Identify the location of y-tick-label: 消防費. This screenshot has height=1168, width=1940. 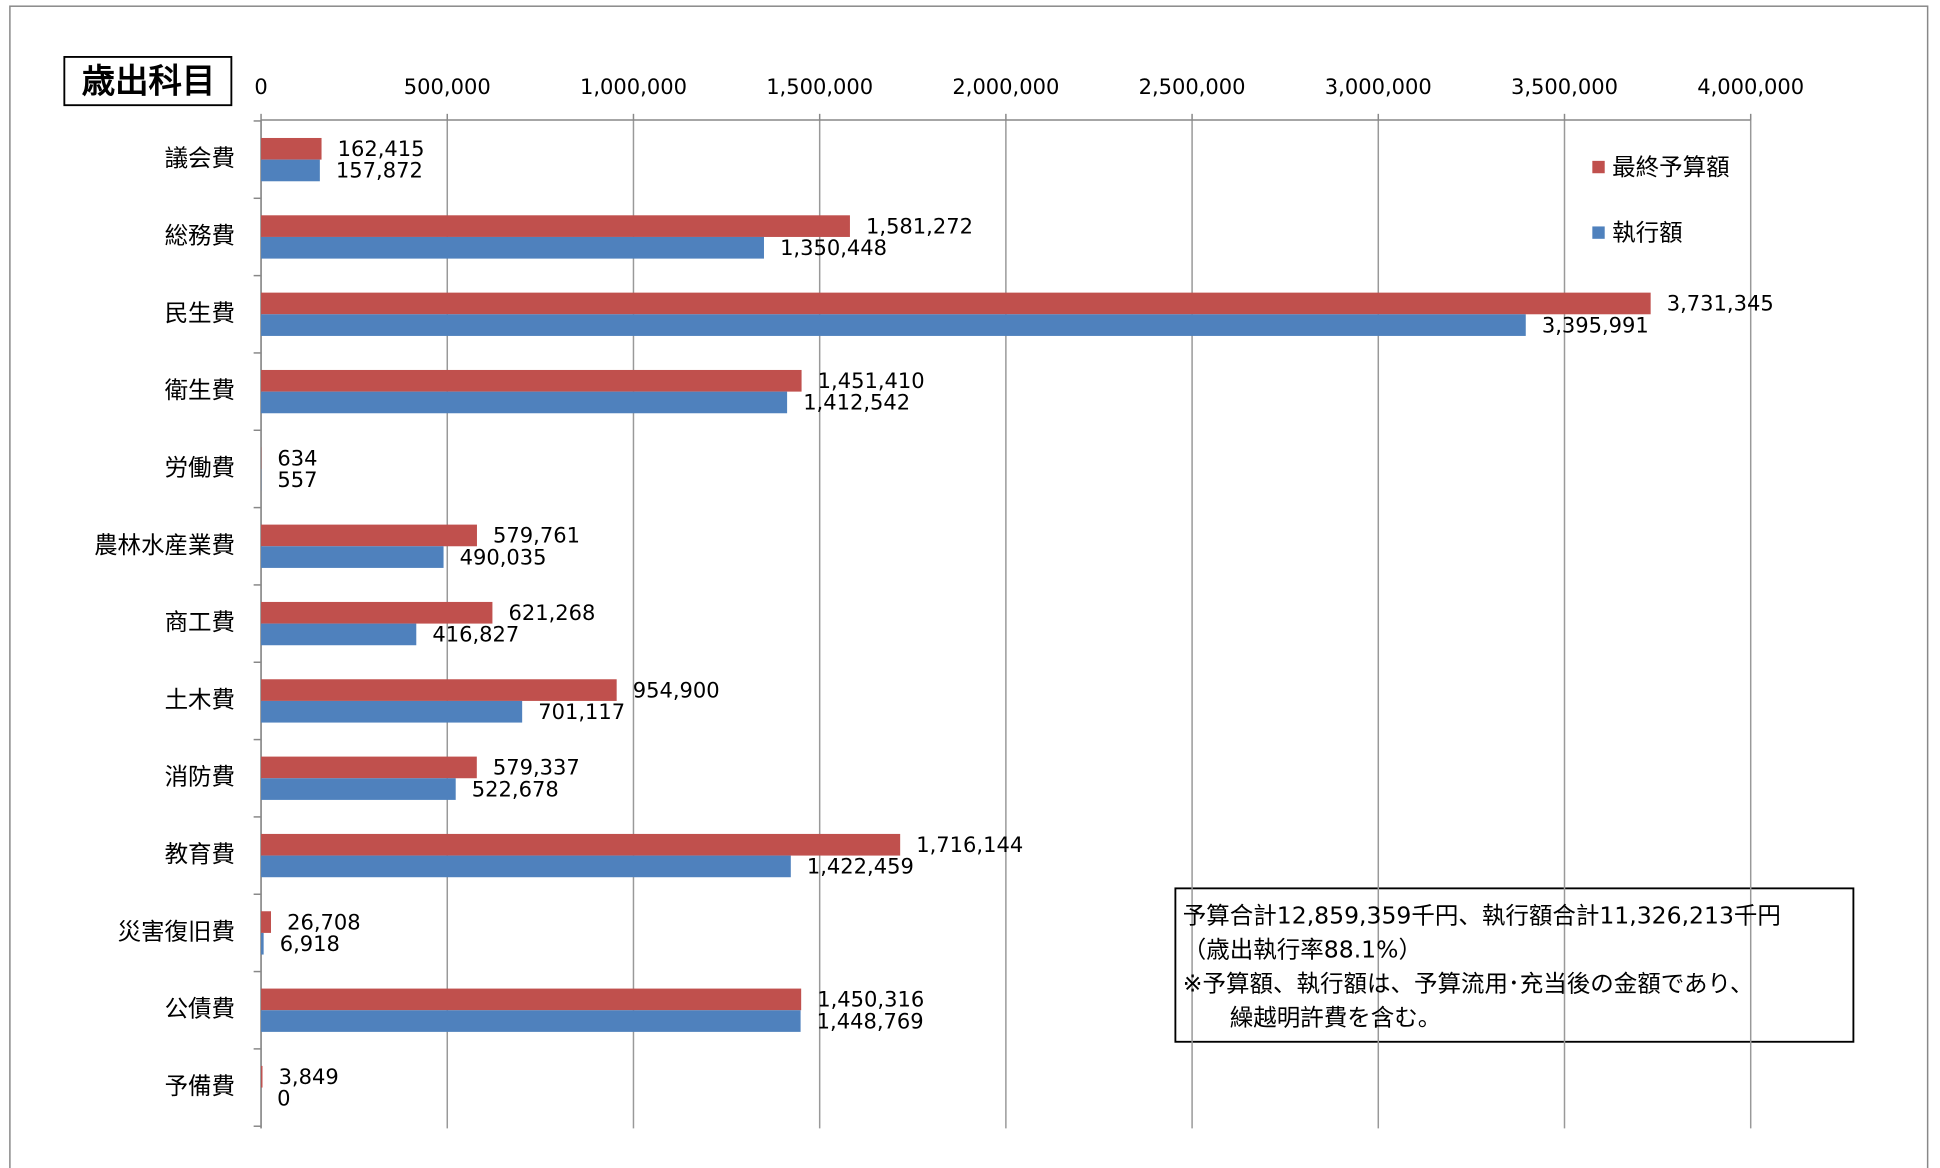
(200, 777).